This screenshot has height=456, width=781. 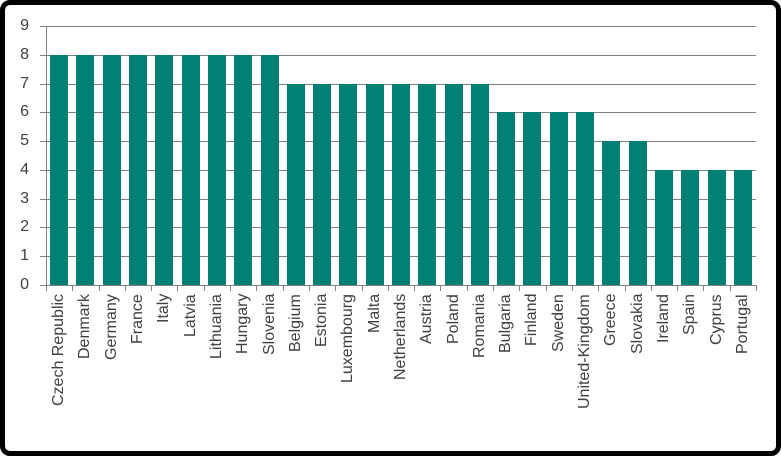 What do you see at coordinates (532, 320) in the screenshot?
I see `x-tick-label: Finland` at bounding box center [532, 320].